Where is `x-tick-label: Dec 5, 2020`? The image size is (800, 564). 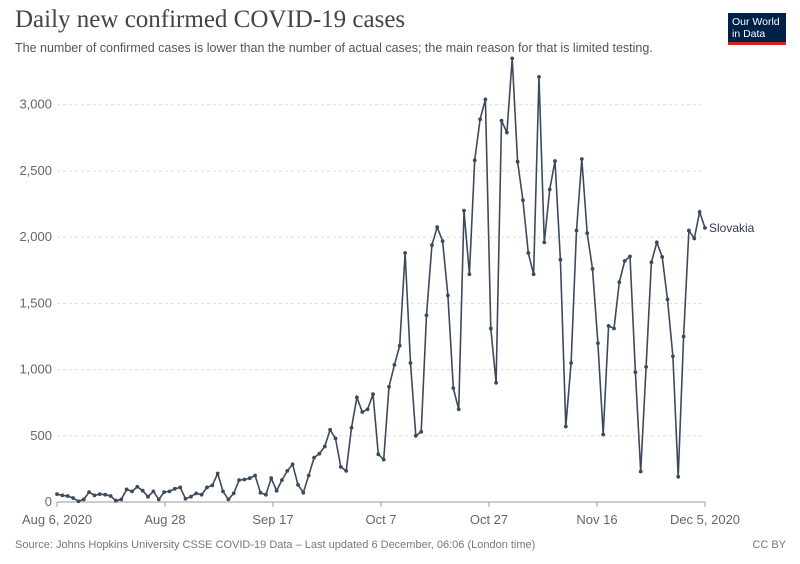 x-tick-label: Dec 5, 2020 is located at coordinates (705, 519).